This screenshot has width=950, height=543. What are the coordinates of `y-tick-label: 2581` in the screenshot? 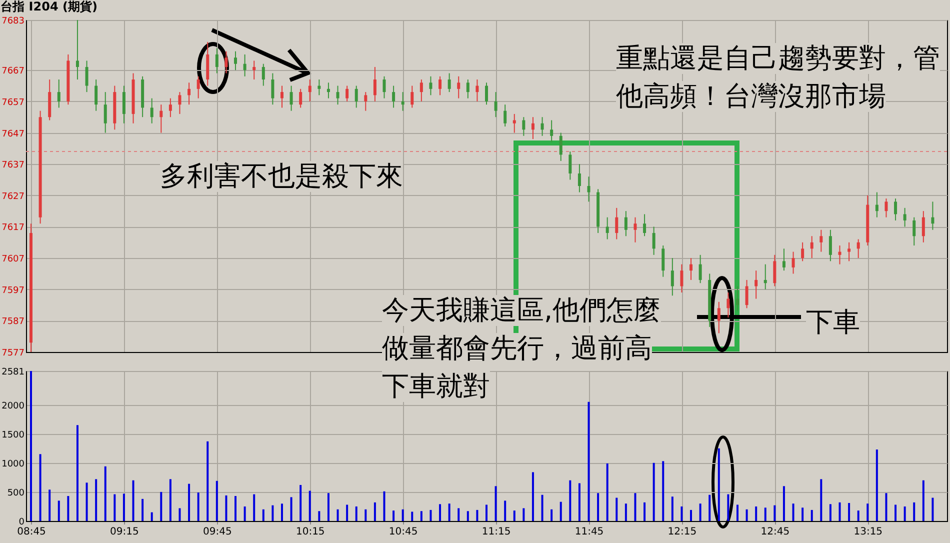 It's located at (13, 373).